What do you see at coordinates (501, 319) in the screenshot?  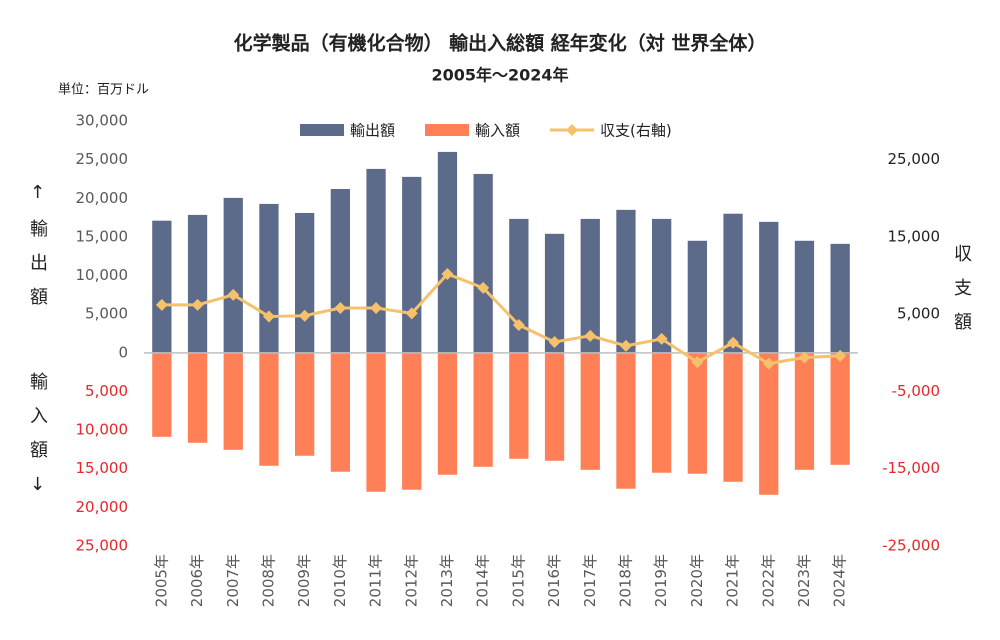 I see `line` at bounding box center [501, 319].